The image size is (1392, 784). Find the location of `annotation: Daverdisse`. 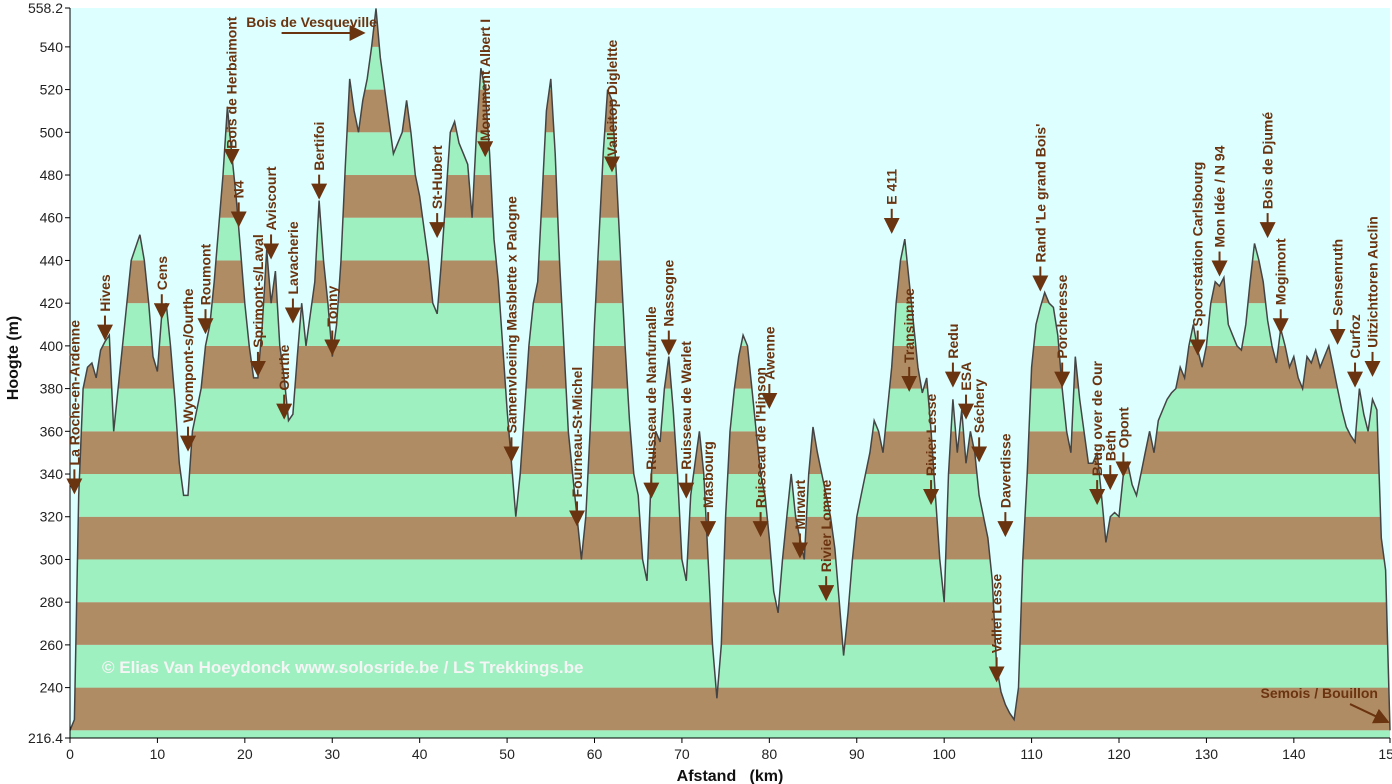

annotation: Daverdisse is located at coordinates (1005, 485).